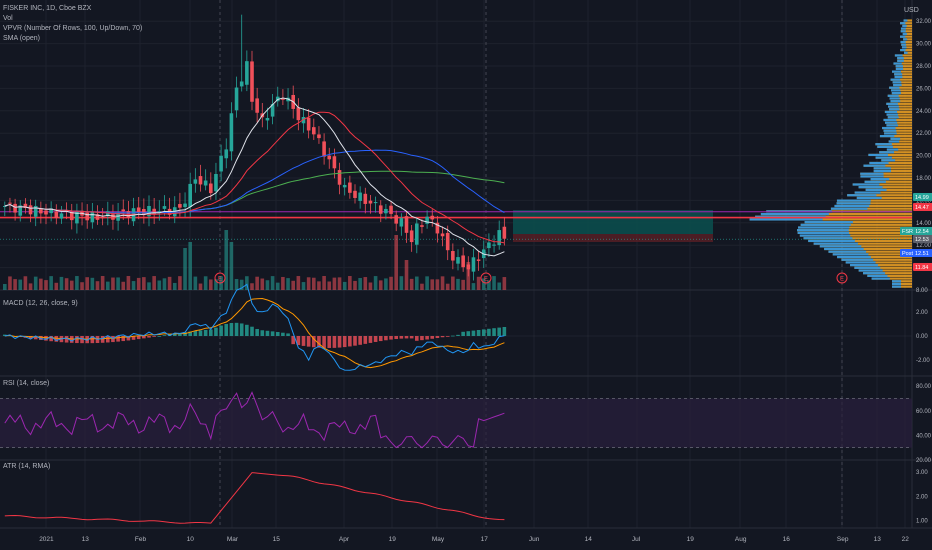 Image resolution: width=932 pixels, height=550 pixels. I want to click on rsi-legend: RSI (14, close), so click(26, 383).